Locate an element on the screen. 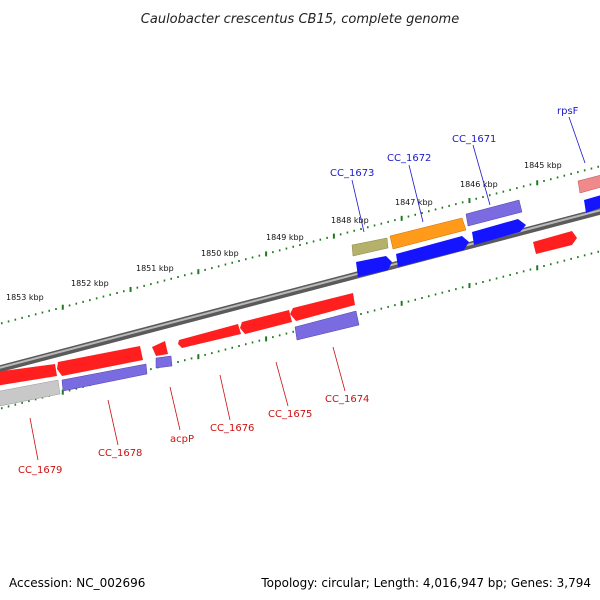 This screenshot has height=600, width=600. gene-cc1672-cds is located at coordinates (432, 251).